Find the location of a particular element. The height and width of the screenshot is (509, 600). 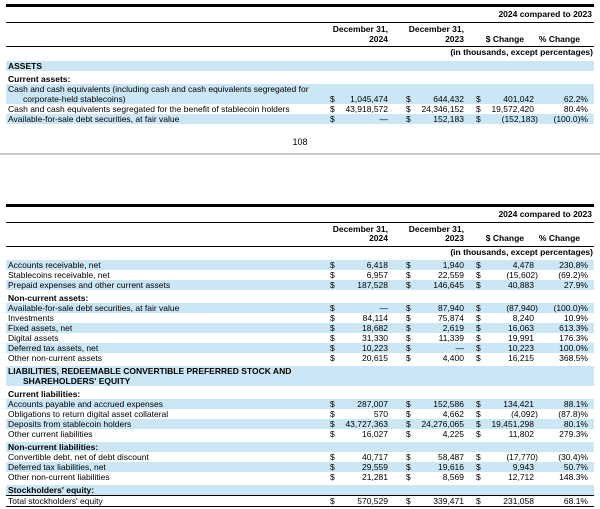

percent-change-value: 279.3% is located at coordinates (573, 434).